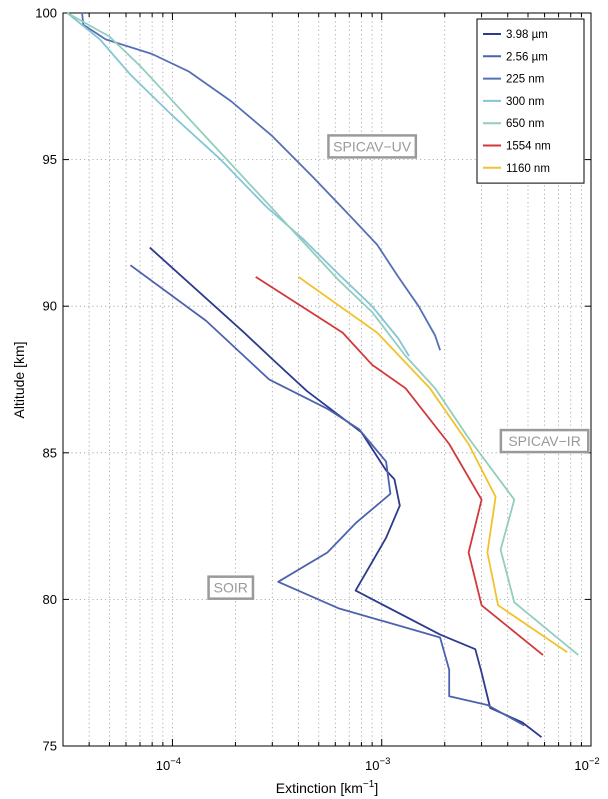 The height and width of the screenshot is (799, 608). What do you see at coordinates (50, 599) in the screenshot?
I see `y-tick-label: 80` at bounding box center [50, 599].